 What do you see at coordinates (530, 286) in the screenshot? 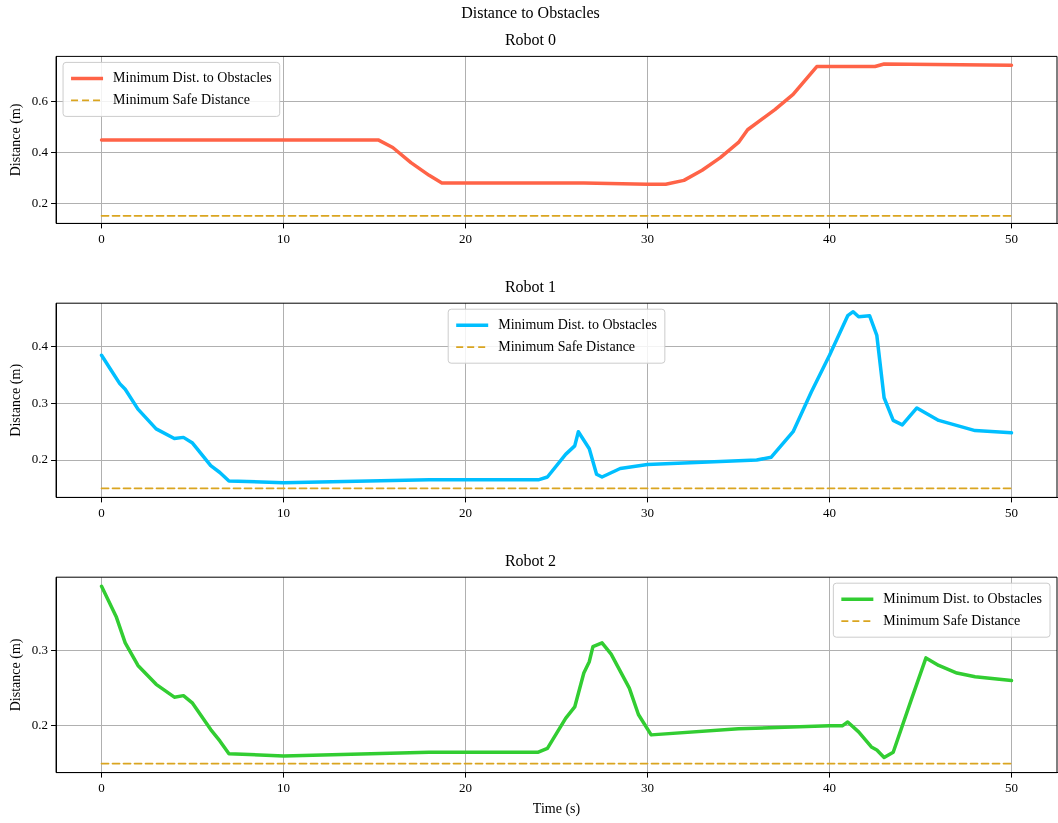
I see `chart-title: Robot 1` at bounding box center [530, 286].